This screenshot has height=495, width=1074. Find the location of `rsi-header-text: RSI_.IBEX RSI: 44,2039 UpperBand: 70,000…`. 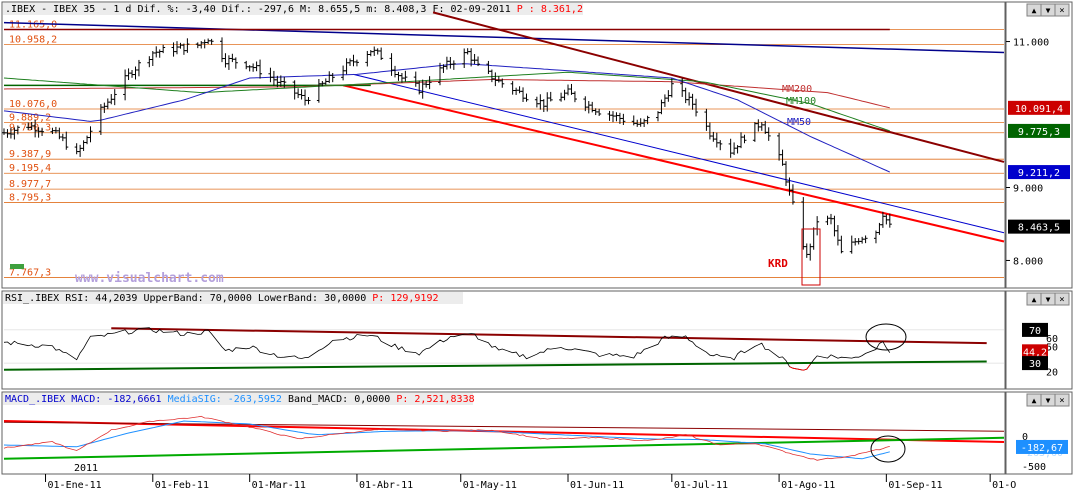

rsi-header-text: RSI_.IBEX RSI: 44,2039 UpperBand: 70,000… is located at coordinates (188, 298).